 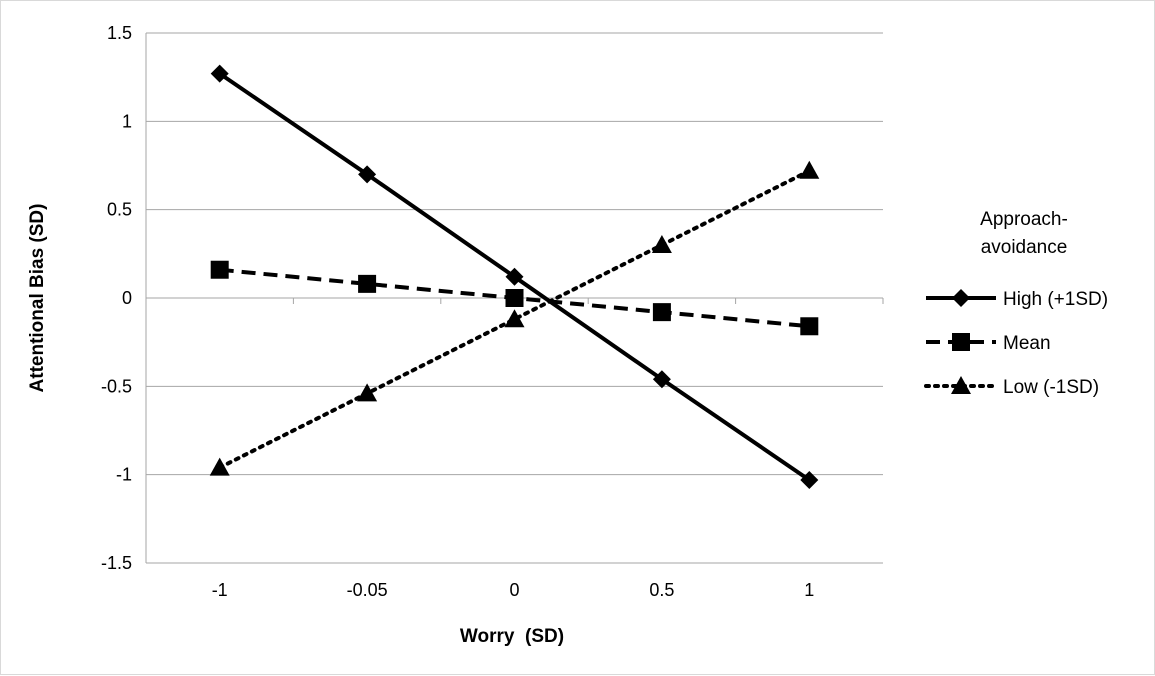 I want to click on y-tick-labels: 1.5 1 0.5 0 -0.5 -1 -1.5, so click(x=116, y=298).